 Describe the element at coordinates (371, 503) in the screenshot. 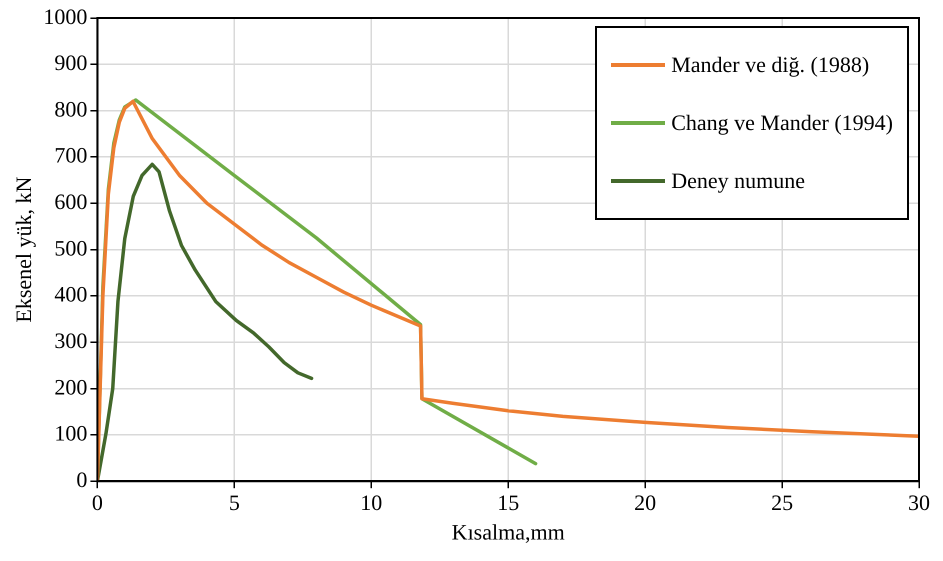

I see `x-tick-label: 10` at that location.